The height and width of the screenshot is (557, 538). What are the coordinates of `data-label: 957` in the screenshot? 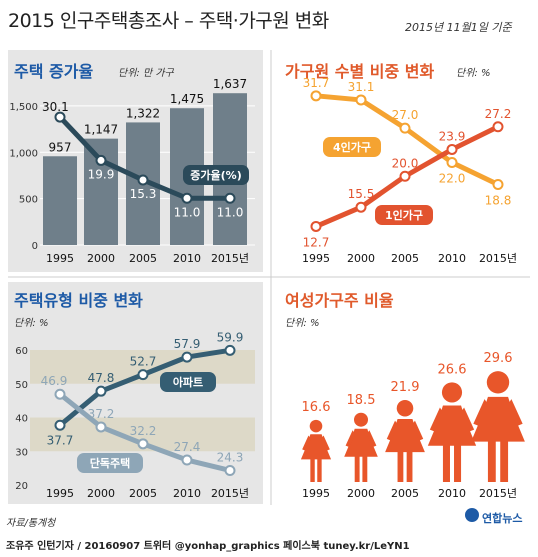 It's located at (60, 147).